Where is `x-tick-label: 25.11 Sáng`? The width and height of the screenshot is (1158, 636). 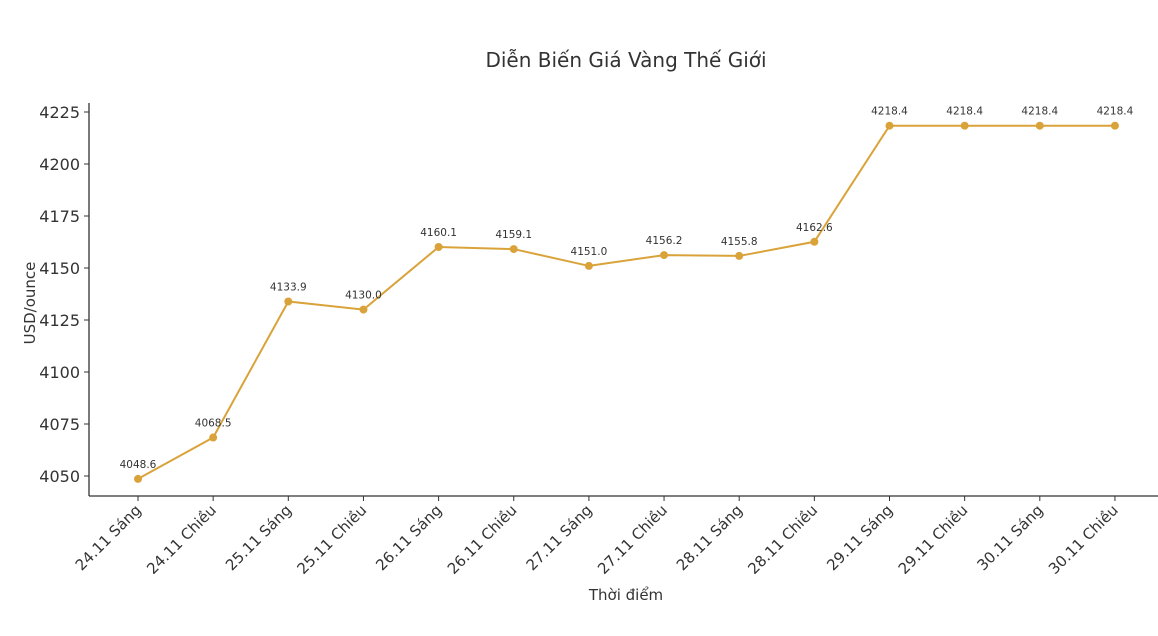
x-tick-label: 25.11 Sáng is located at coordinates (258, 537).